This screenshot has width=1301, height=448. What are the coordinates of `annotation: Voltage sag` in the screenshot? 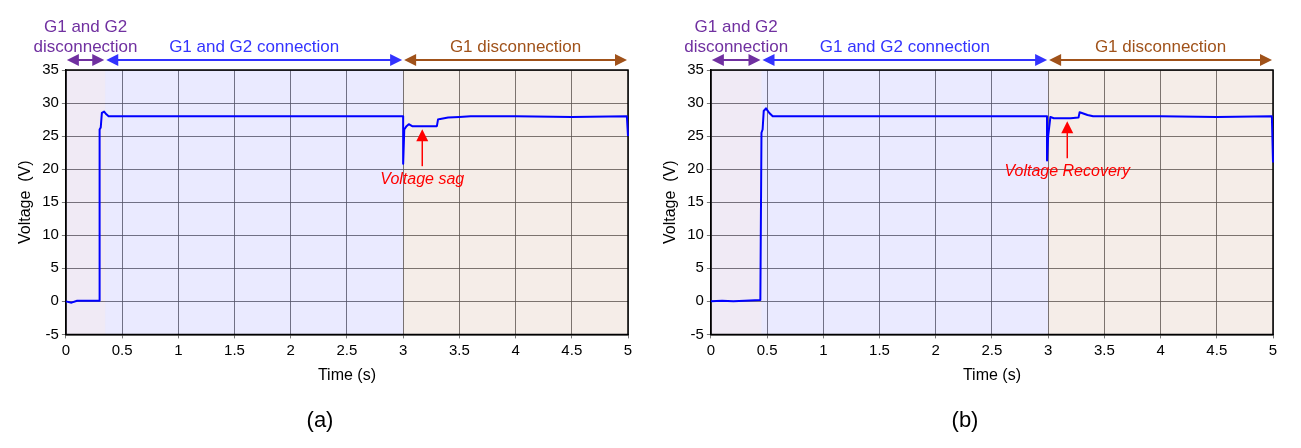 It's located at (422, 178).